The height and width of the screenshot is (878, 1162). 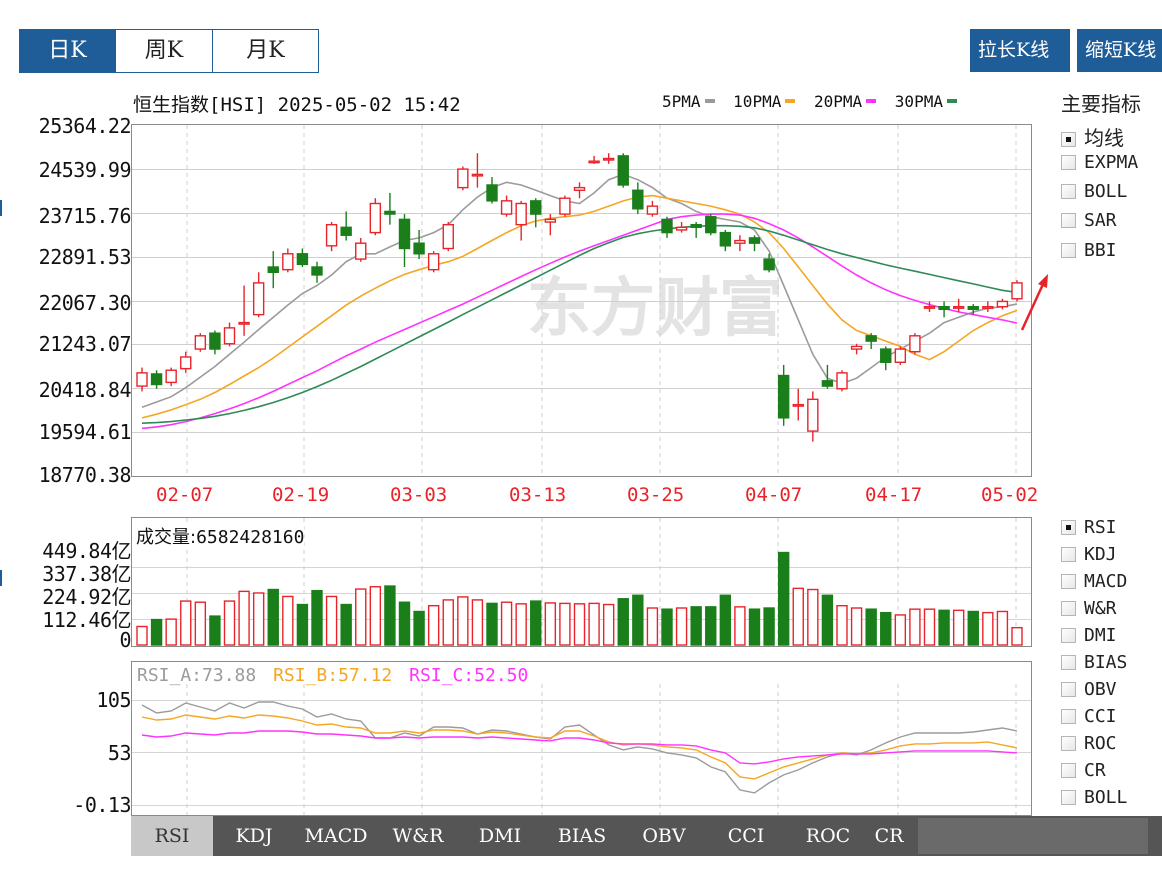 What do you see at coordinates (1089, 635) in the screenshot?
I see `sub-indicator-dmi: DMI` at bounding box center [1089, 635].